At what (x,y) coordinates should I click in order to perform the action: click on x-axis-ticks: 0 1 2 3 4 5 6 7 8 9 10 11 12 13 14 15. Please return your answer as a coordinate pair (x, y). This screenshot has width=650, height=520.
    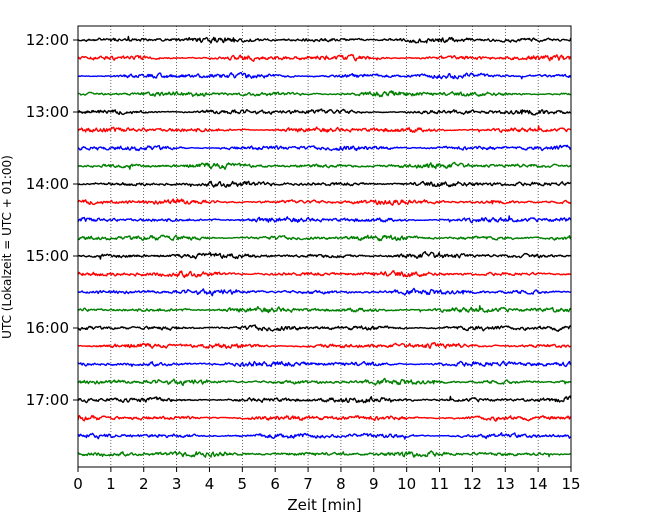
    Looking at the image, I should click on (327, 480).